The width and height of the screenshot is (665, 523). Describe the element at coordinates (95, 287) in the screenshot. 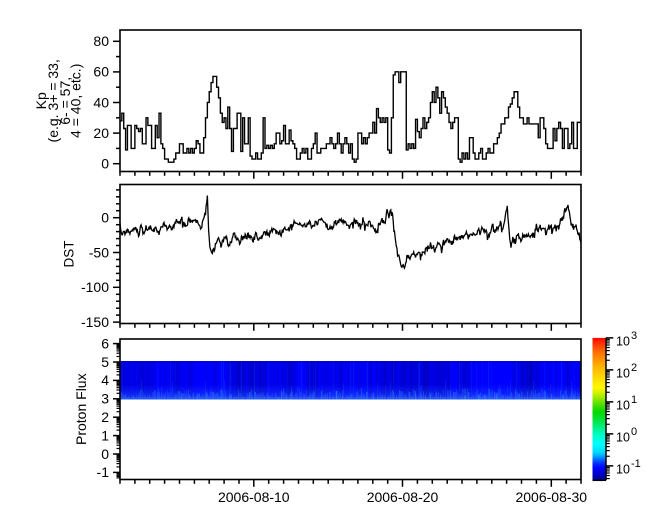

I see `svg-text: -100` at that location.